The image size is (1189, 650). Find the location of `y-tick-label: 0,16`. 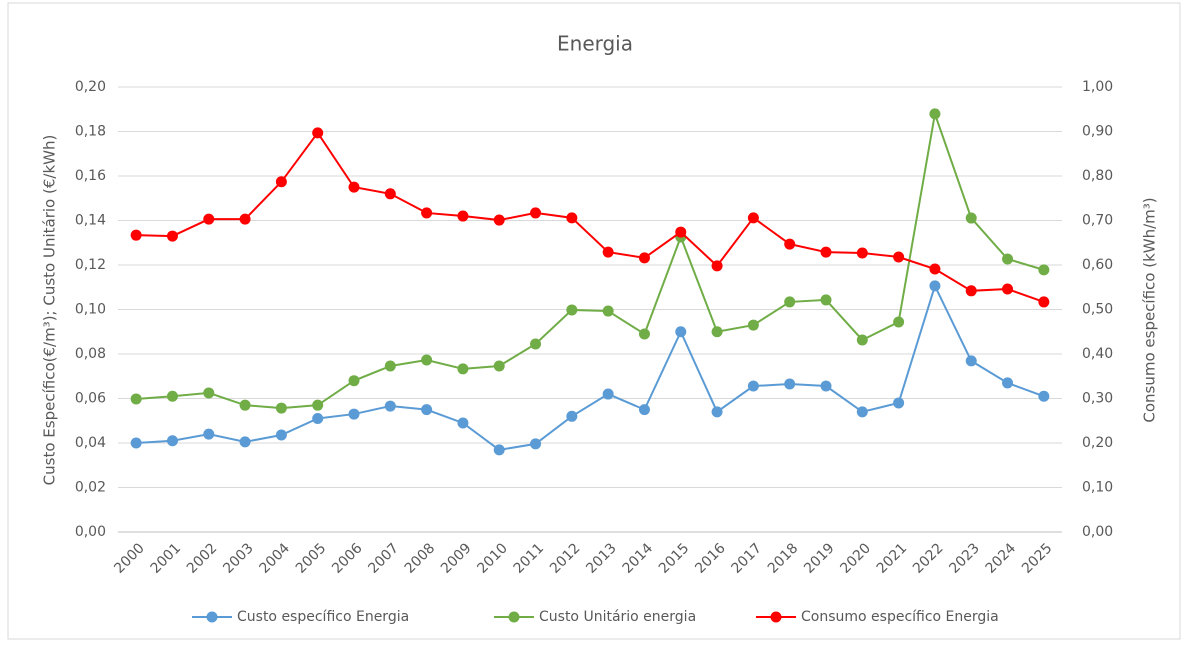

y-tick-label: 0,16 is located at coordinates (90, 176).